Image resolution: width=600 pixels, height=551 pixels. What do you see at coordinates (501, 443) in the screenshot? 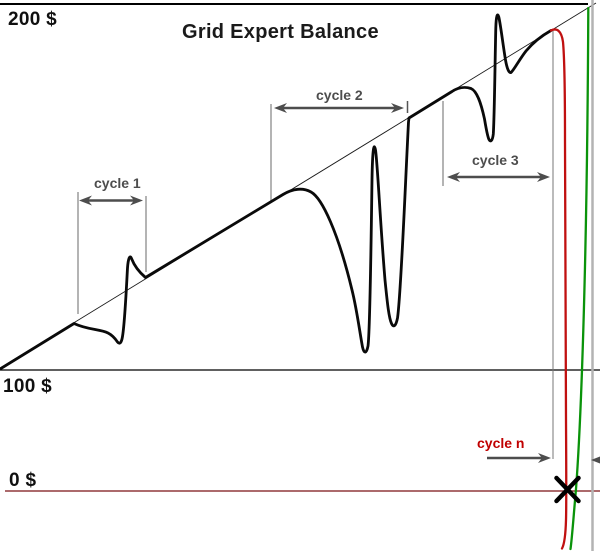
I see `cycle-n-label: cycle n` at bounding box center [501, 443].